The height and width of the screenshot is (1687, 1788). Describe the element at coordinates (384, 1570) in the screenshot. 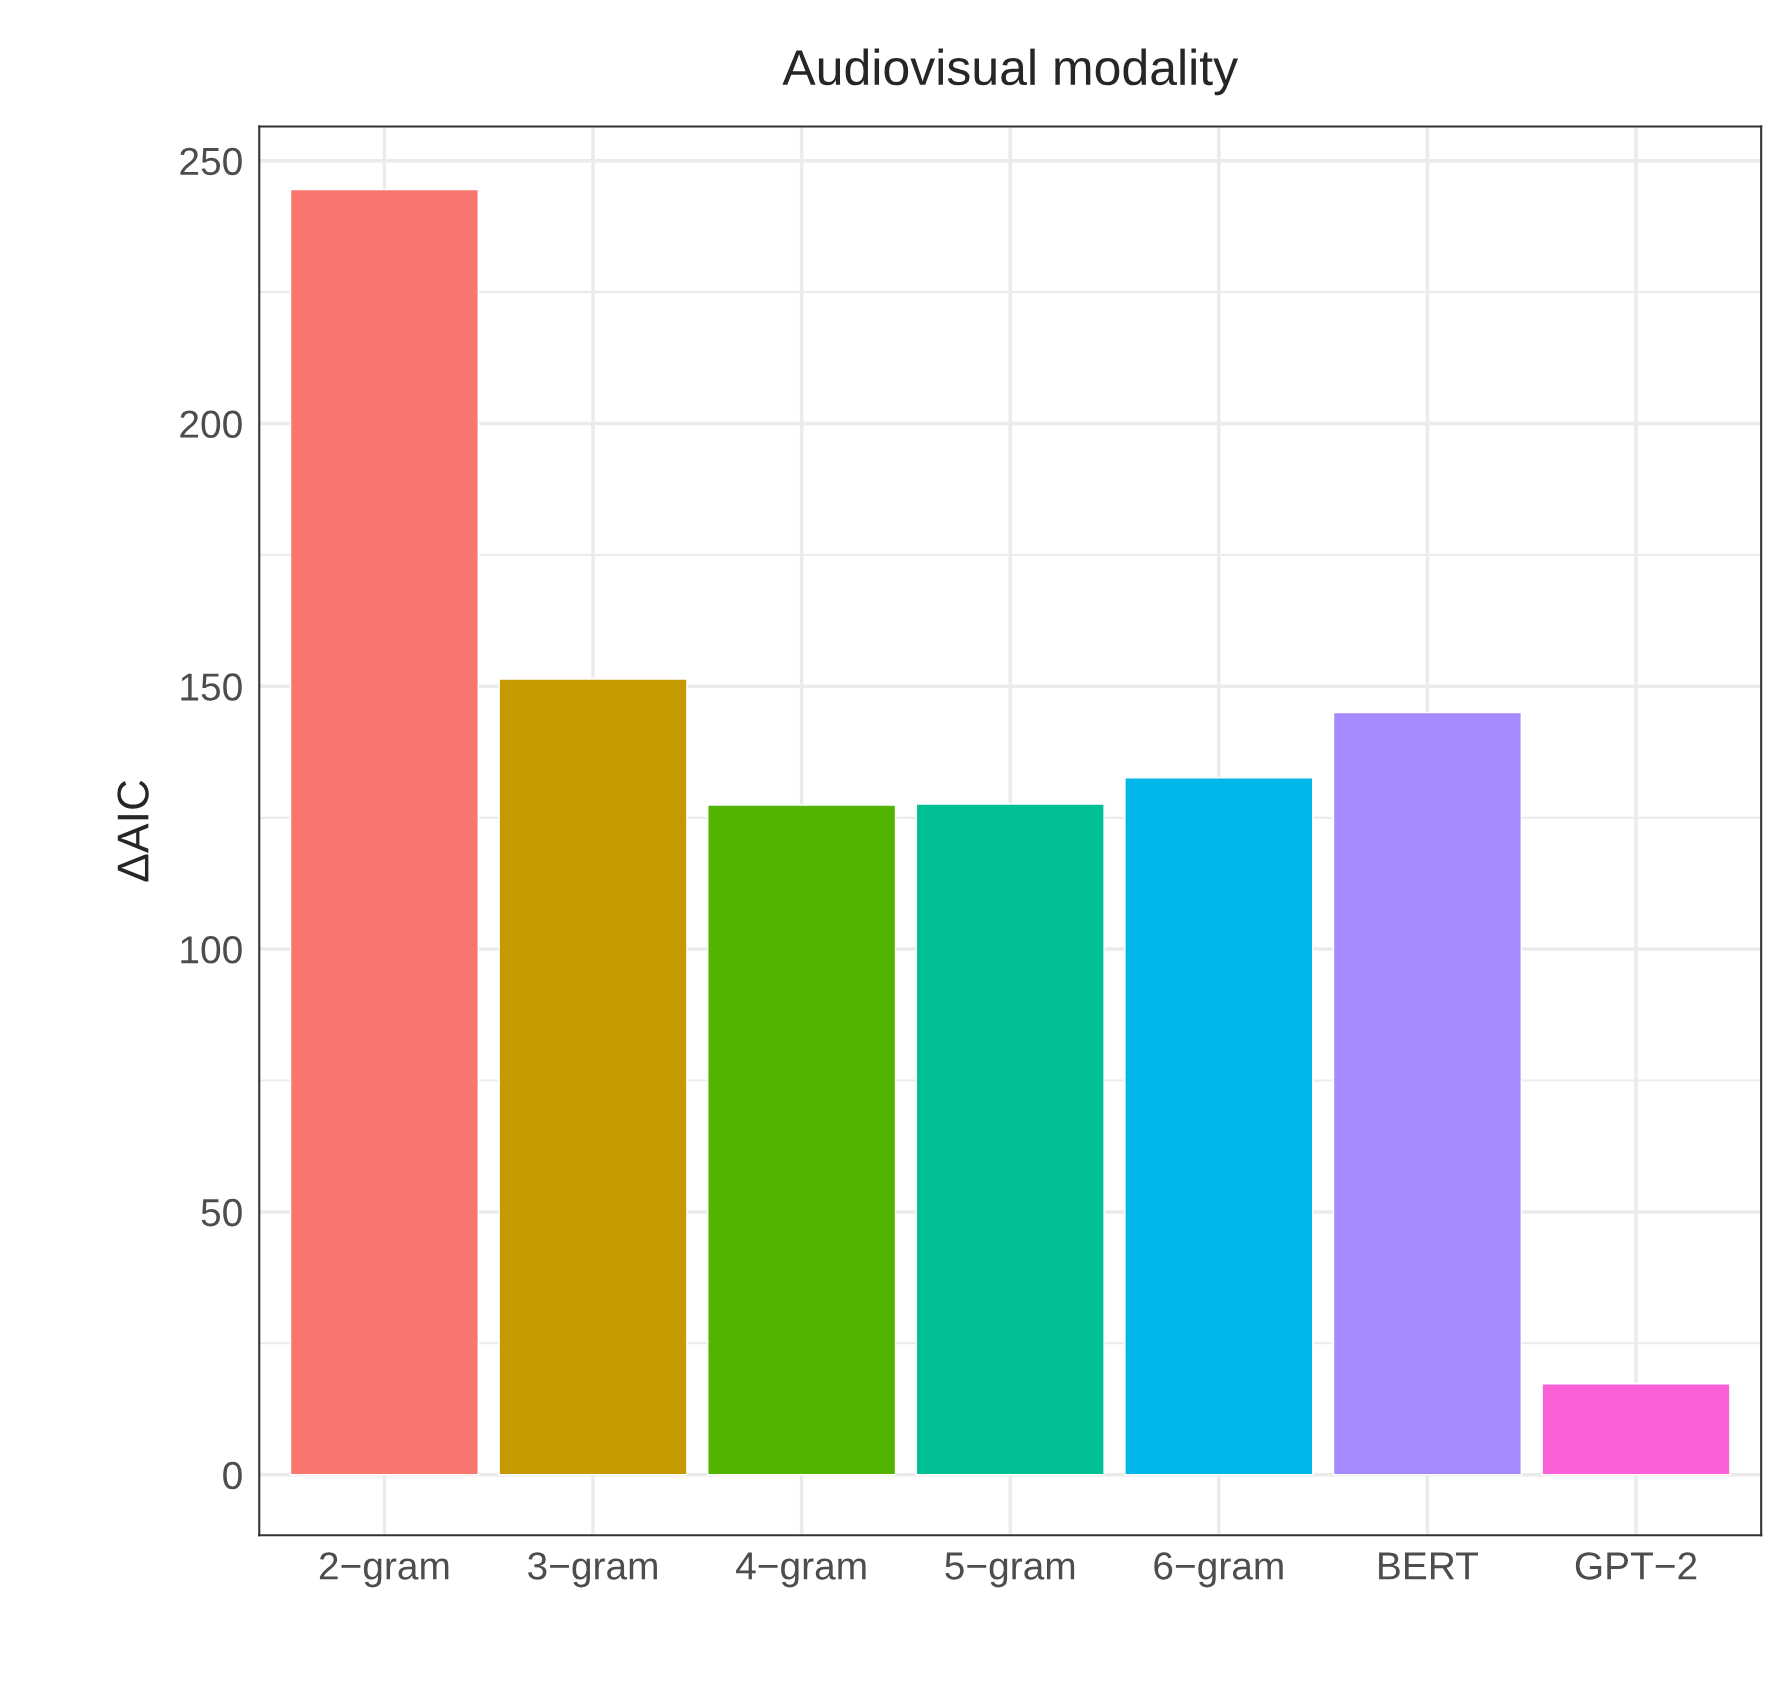

I see `x-tick-label: 2−gram` at that location.